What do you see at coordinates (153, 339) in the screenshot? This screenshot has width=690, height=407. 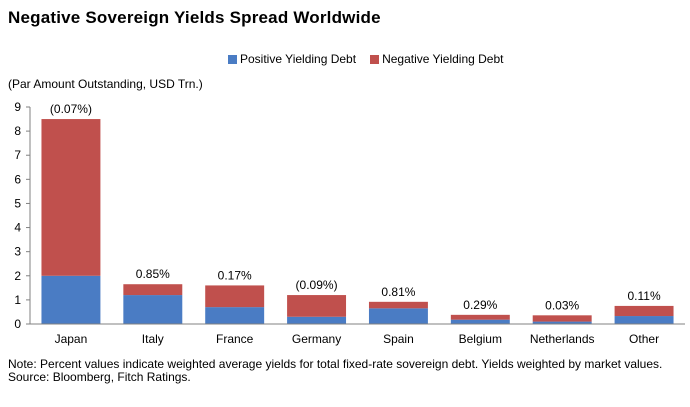 I see `x-tick-label-italy: Italy` at bounding box center [153, 339].